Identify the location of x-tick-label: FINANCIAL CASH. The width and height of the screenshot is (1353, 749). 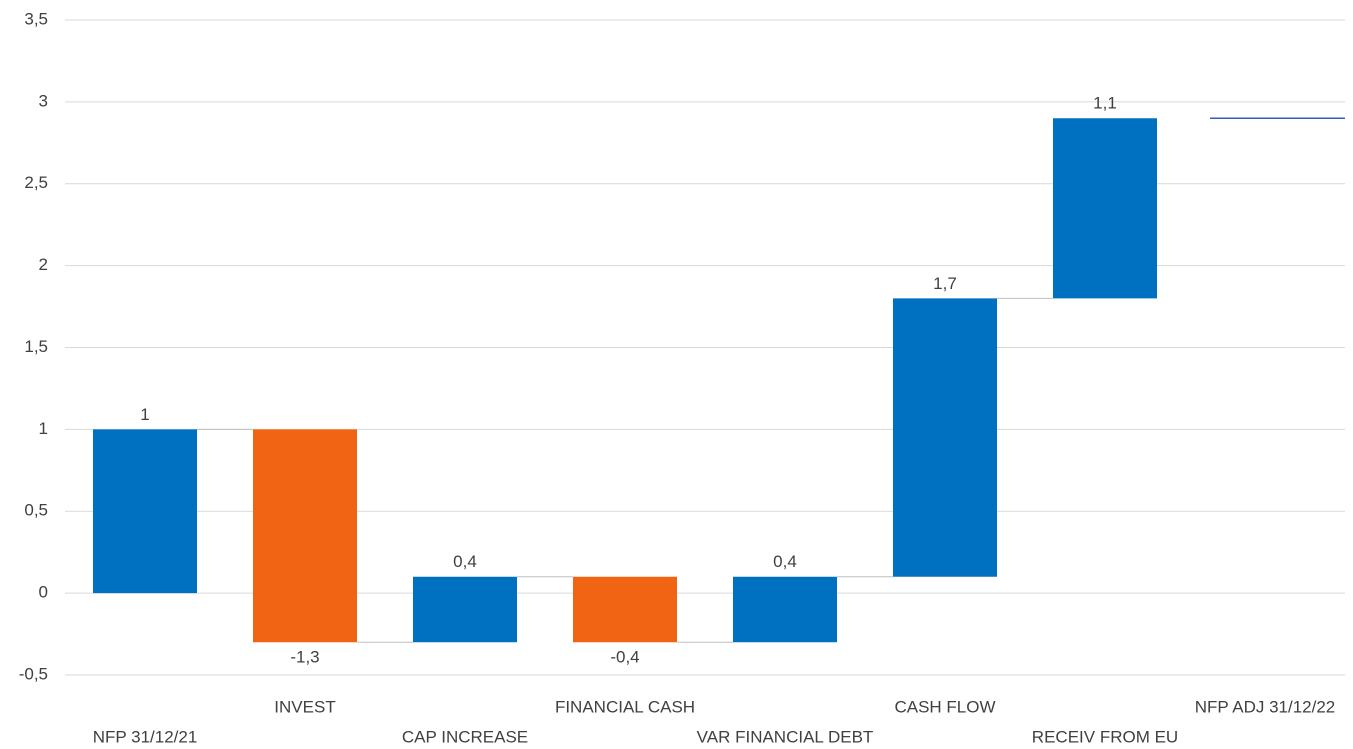
(625, 706).